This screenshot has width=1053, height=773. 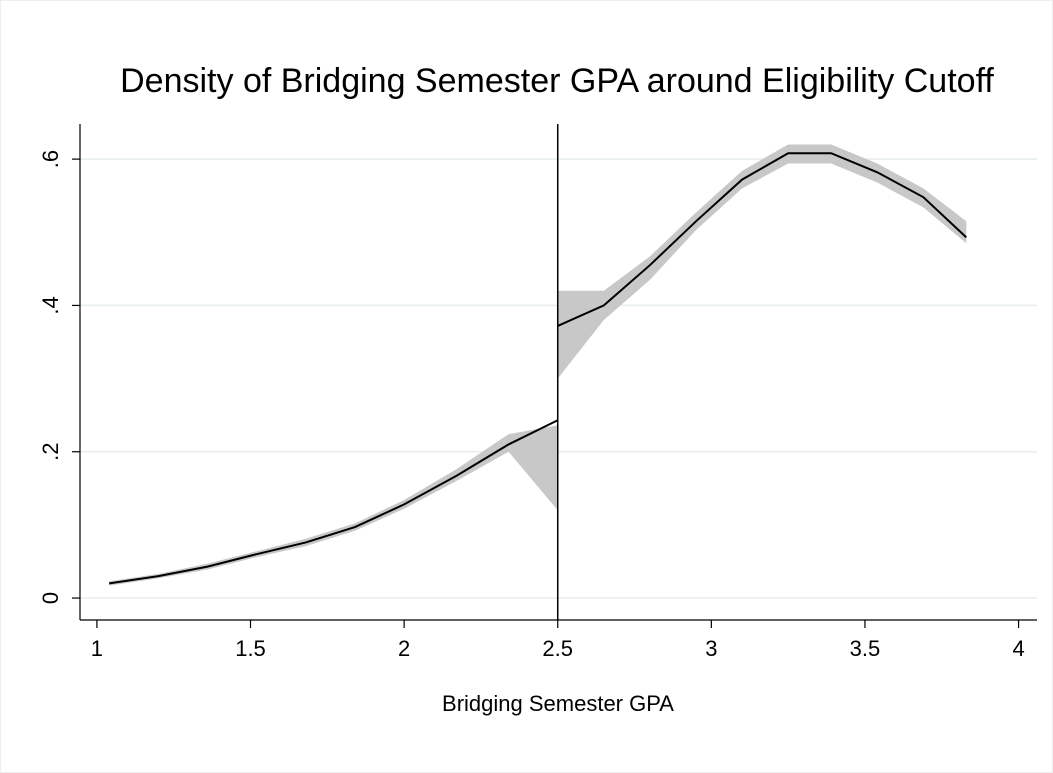 What do you see at coordinates (97, 648) in the screenshot?
I see `x-tick-label: 1` at bounding box center [97, 648].